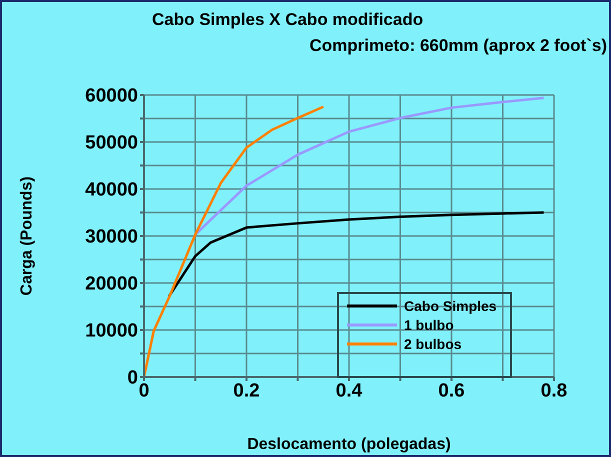  I want to click on chart-subtitle: Comprimeto: 660mm (aprox 2 foot`s), so click(458, 46).